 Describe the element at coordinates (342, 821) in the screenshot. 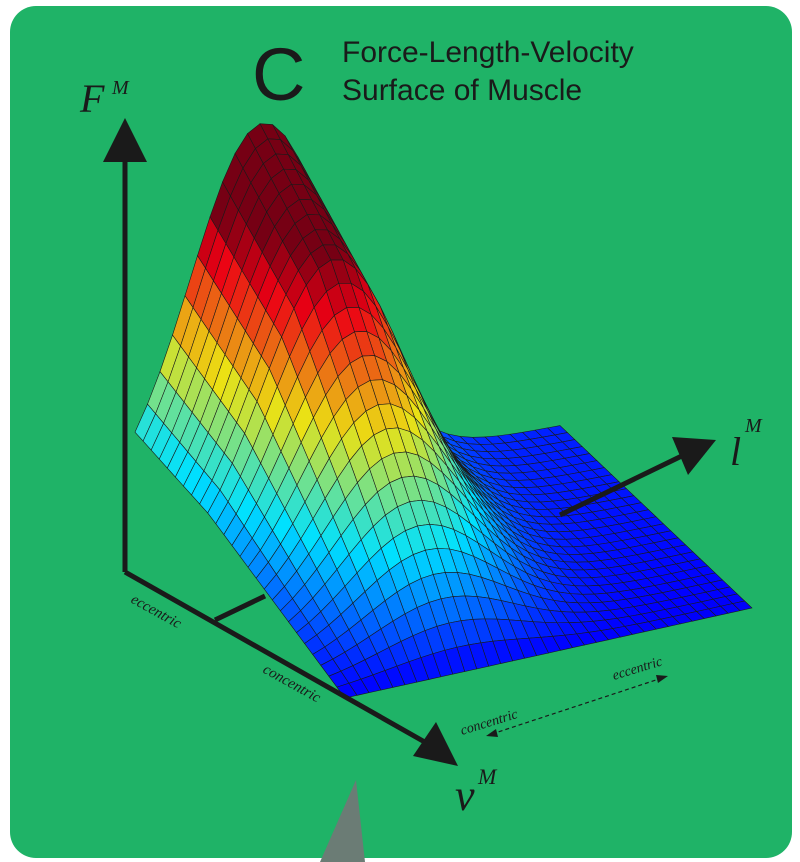

I see `pointer` at that location.